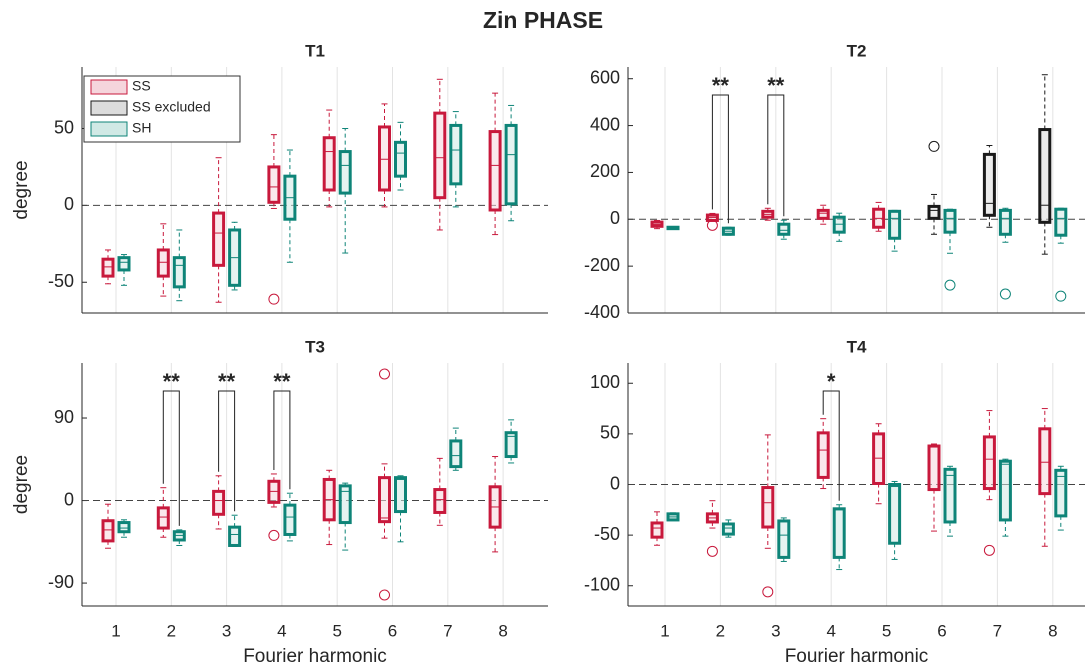  I want to click on legend-label: SS excluded, so click(171, 107).